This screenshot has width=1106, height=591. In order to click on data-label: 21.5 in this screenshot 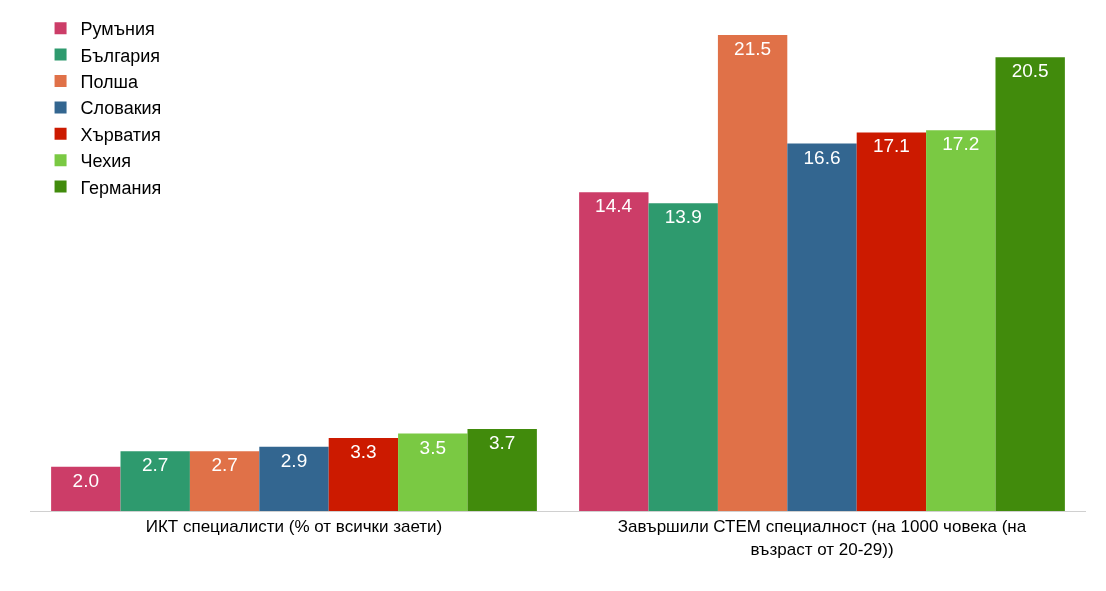, I will do `click(753, 49)`.